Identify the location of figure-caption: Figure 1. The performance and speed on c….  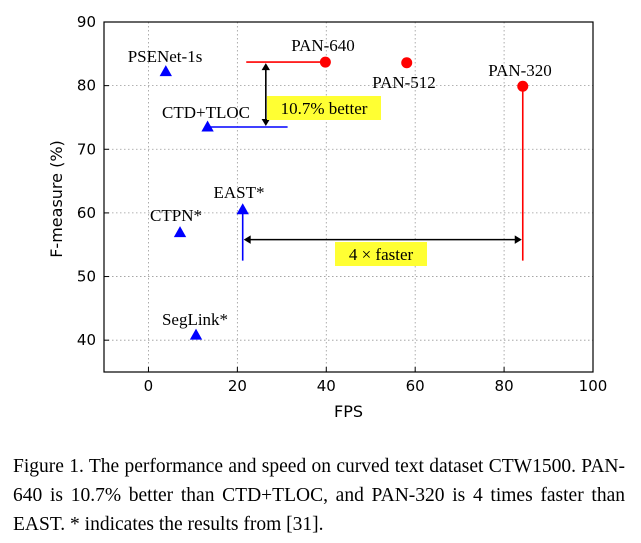
(319, 495).